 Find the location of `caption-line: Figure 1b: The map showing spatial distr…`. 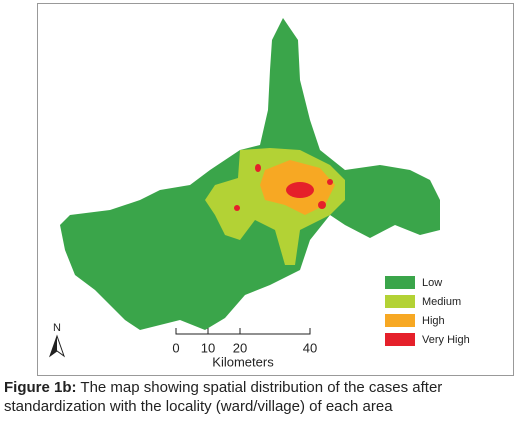

caption-line: Figure 1b: The map showing spatial distr… is located at coordinates (261, 387).